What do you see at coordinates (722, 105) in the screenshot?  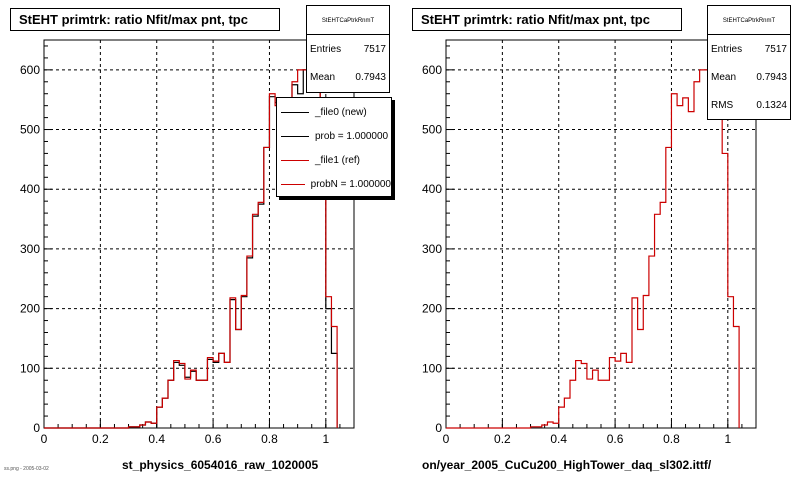 I see `stats-rms-label: RMS` at bounding box center [722, 105].